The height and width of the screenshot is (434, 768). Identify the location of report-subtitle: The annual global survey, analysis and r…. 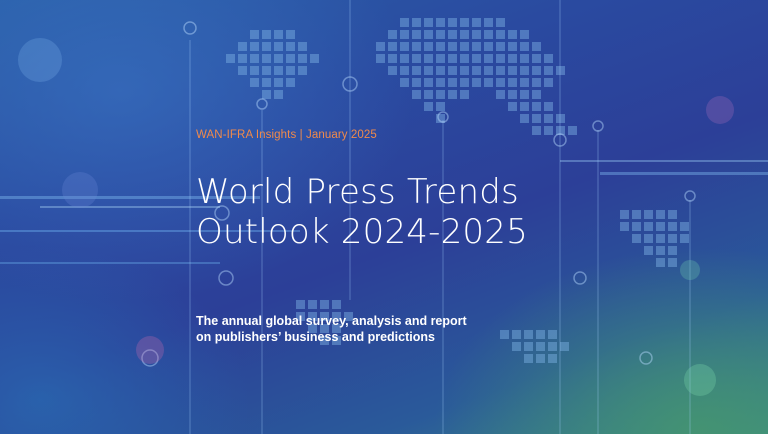
(466, 329).